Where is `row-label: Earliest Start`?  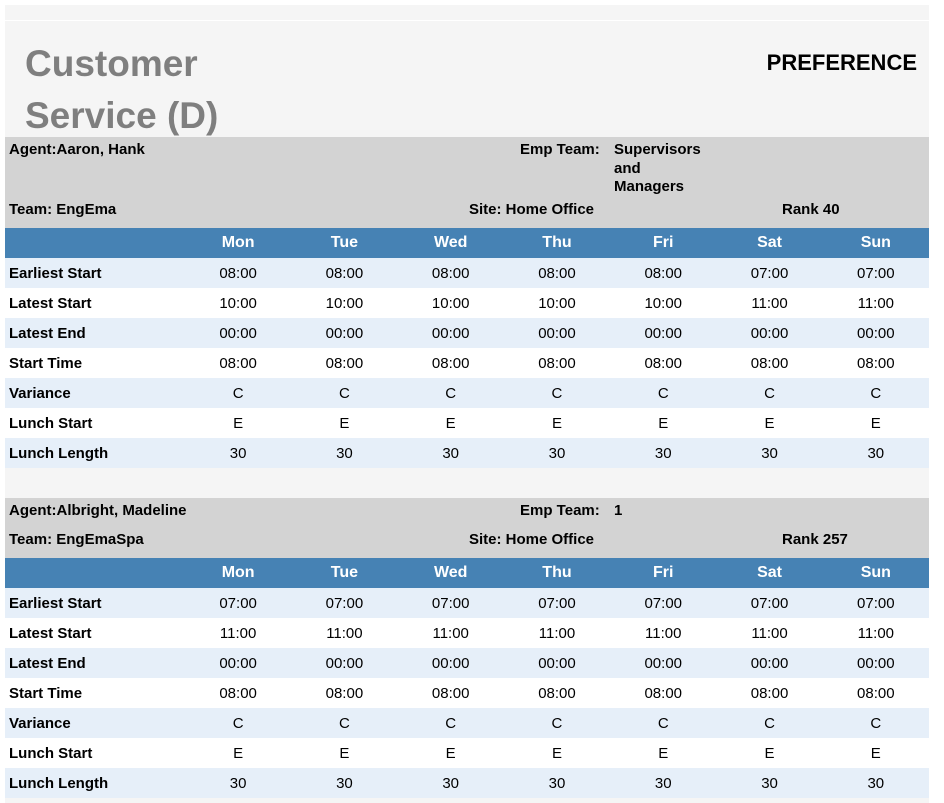
row-label: Earliest Start is located at coordinates (55, 273).